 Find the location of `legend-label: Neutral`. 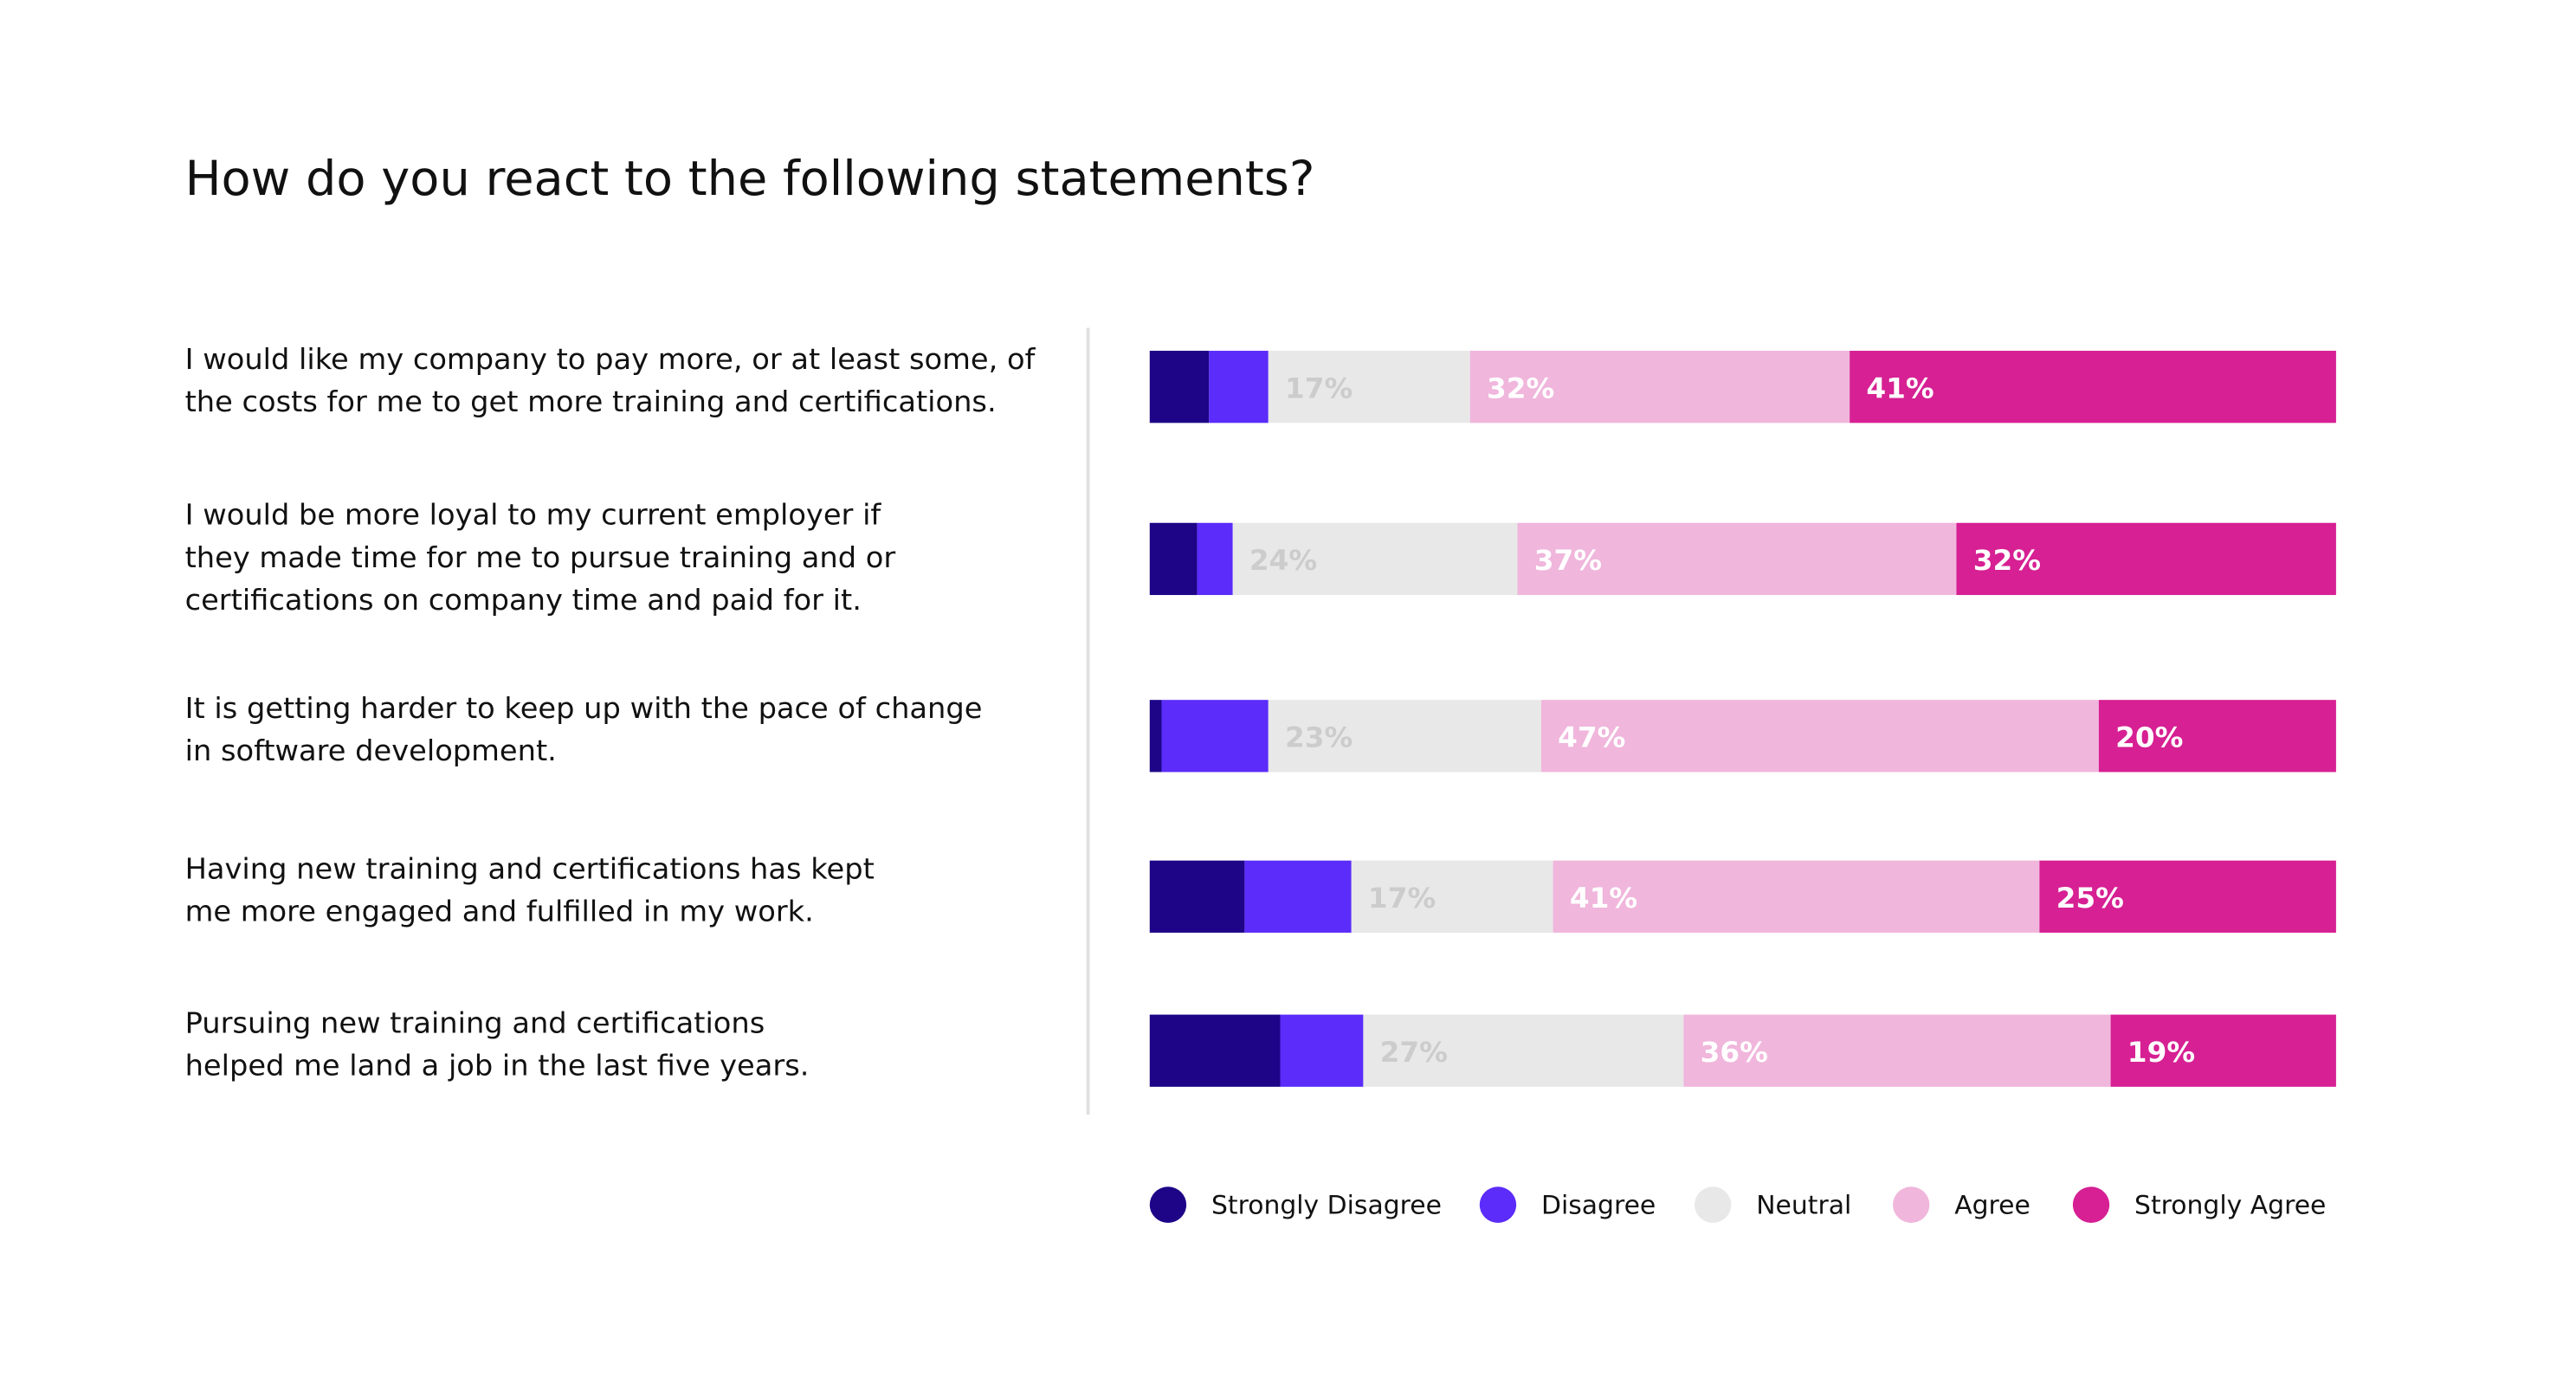

legend-label: Neutral is located at coordinates (1803, 1205).